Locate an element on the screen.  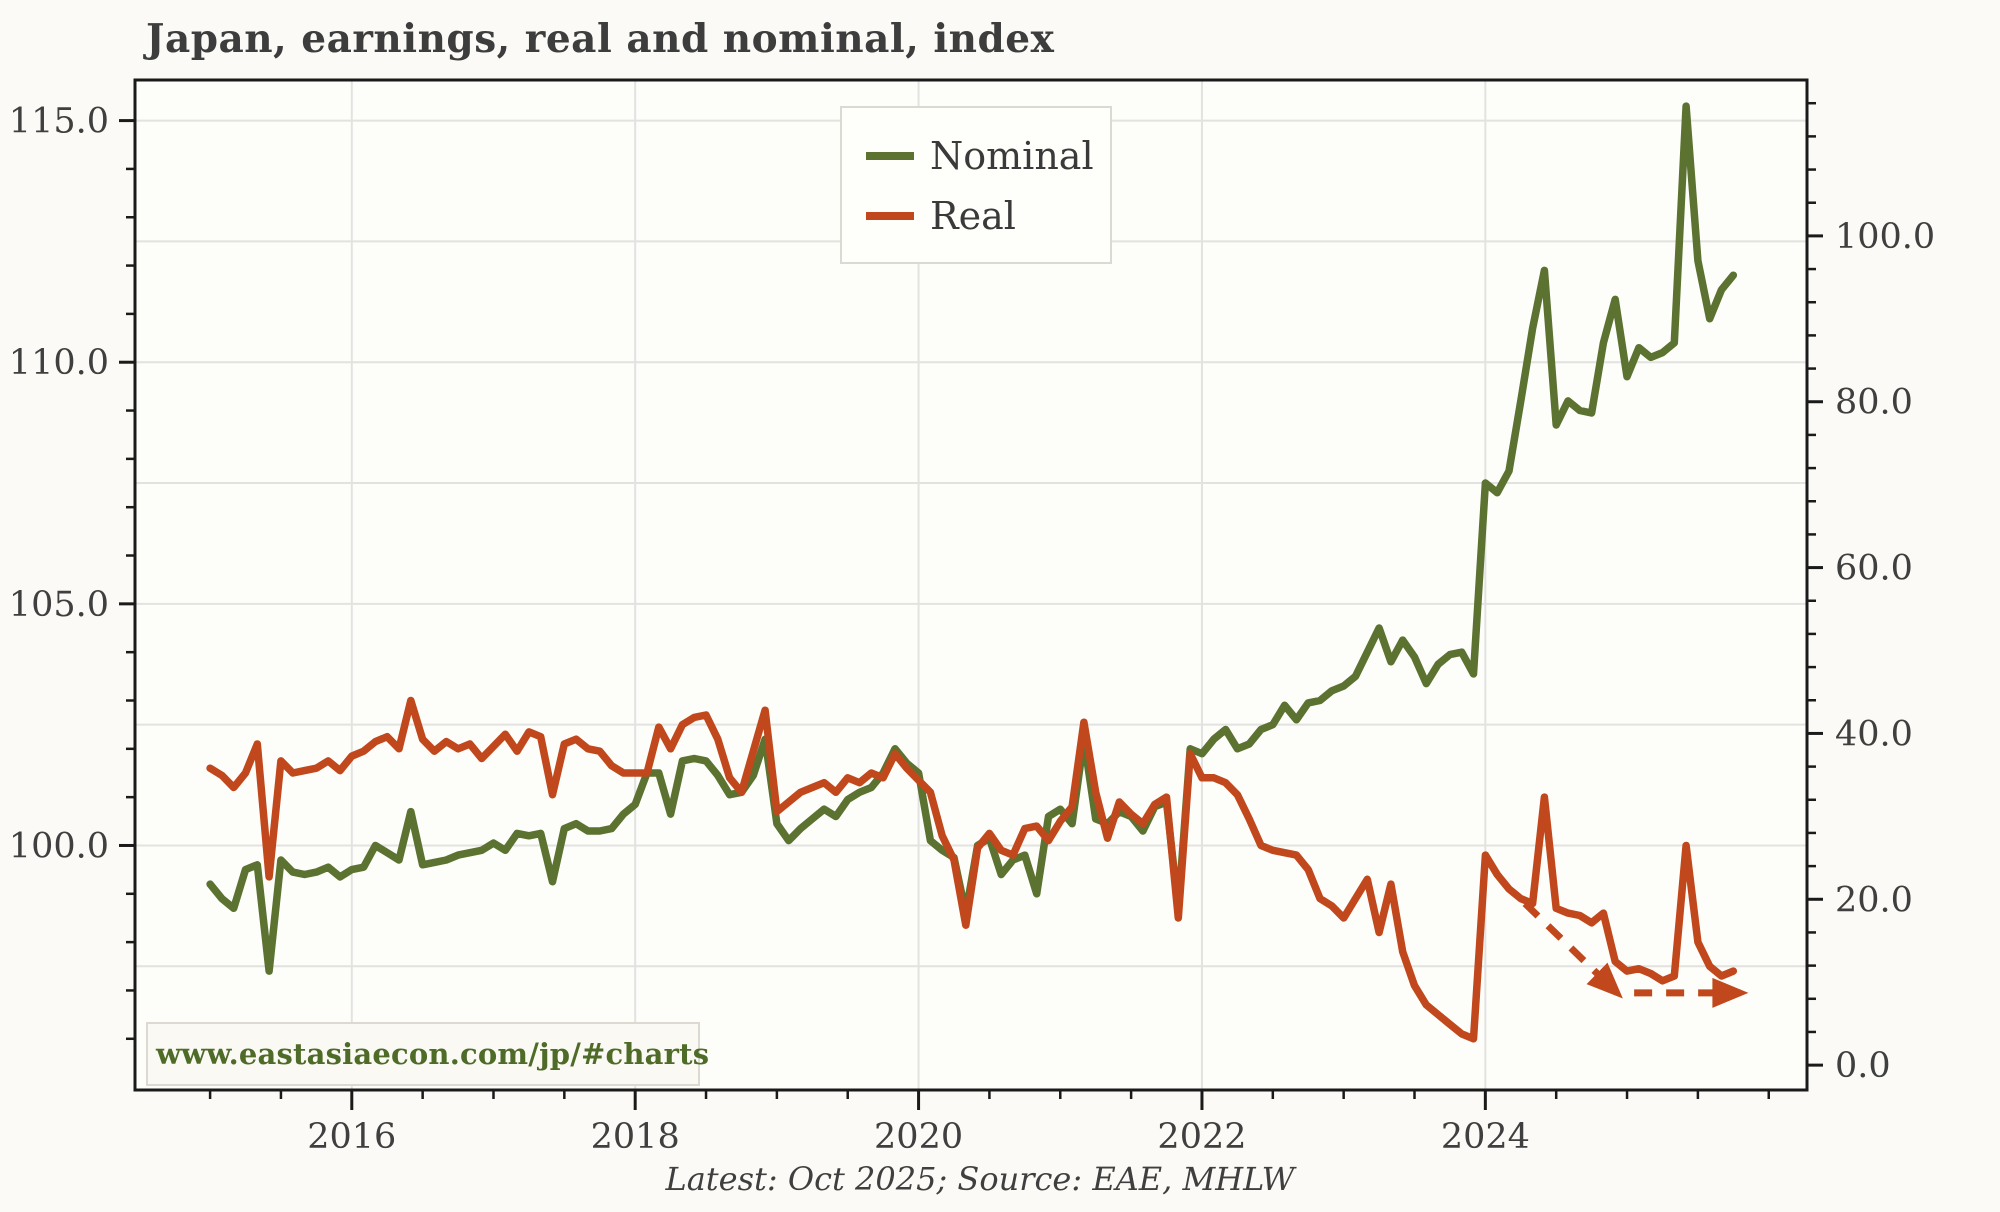
legend-item-nominal: Nominal is located at coordinates (983, 156).